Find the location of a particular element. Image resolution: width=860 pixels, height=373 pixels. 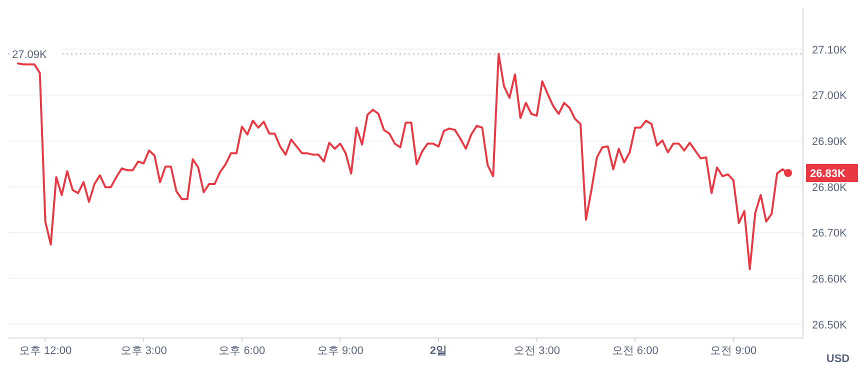

y-tick-label: 27.10K is located at coordinates (830, 50).